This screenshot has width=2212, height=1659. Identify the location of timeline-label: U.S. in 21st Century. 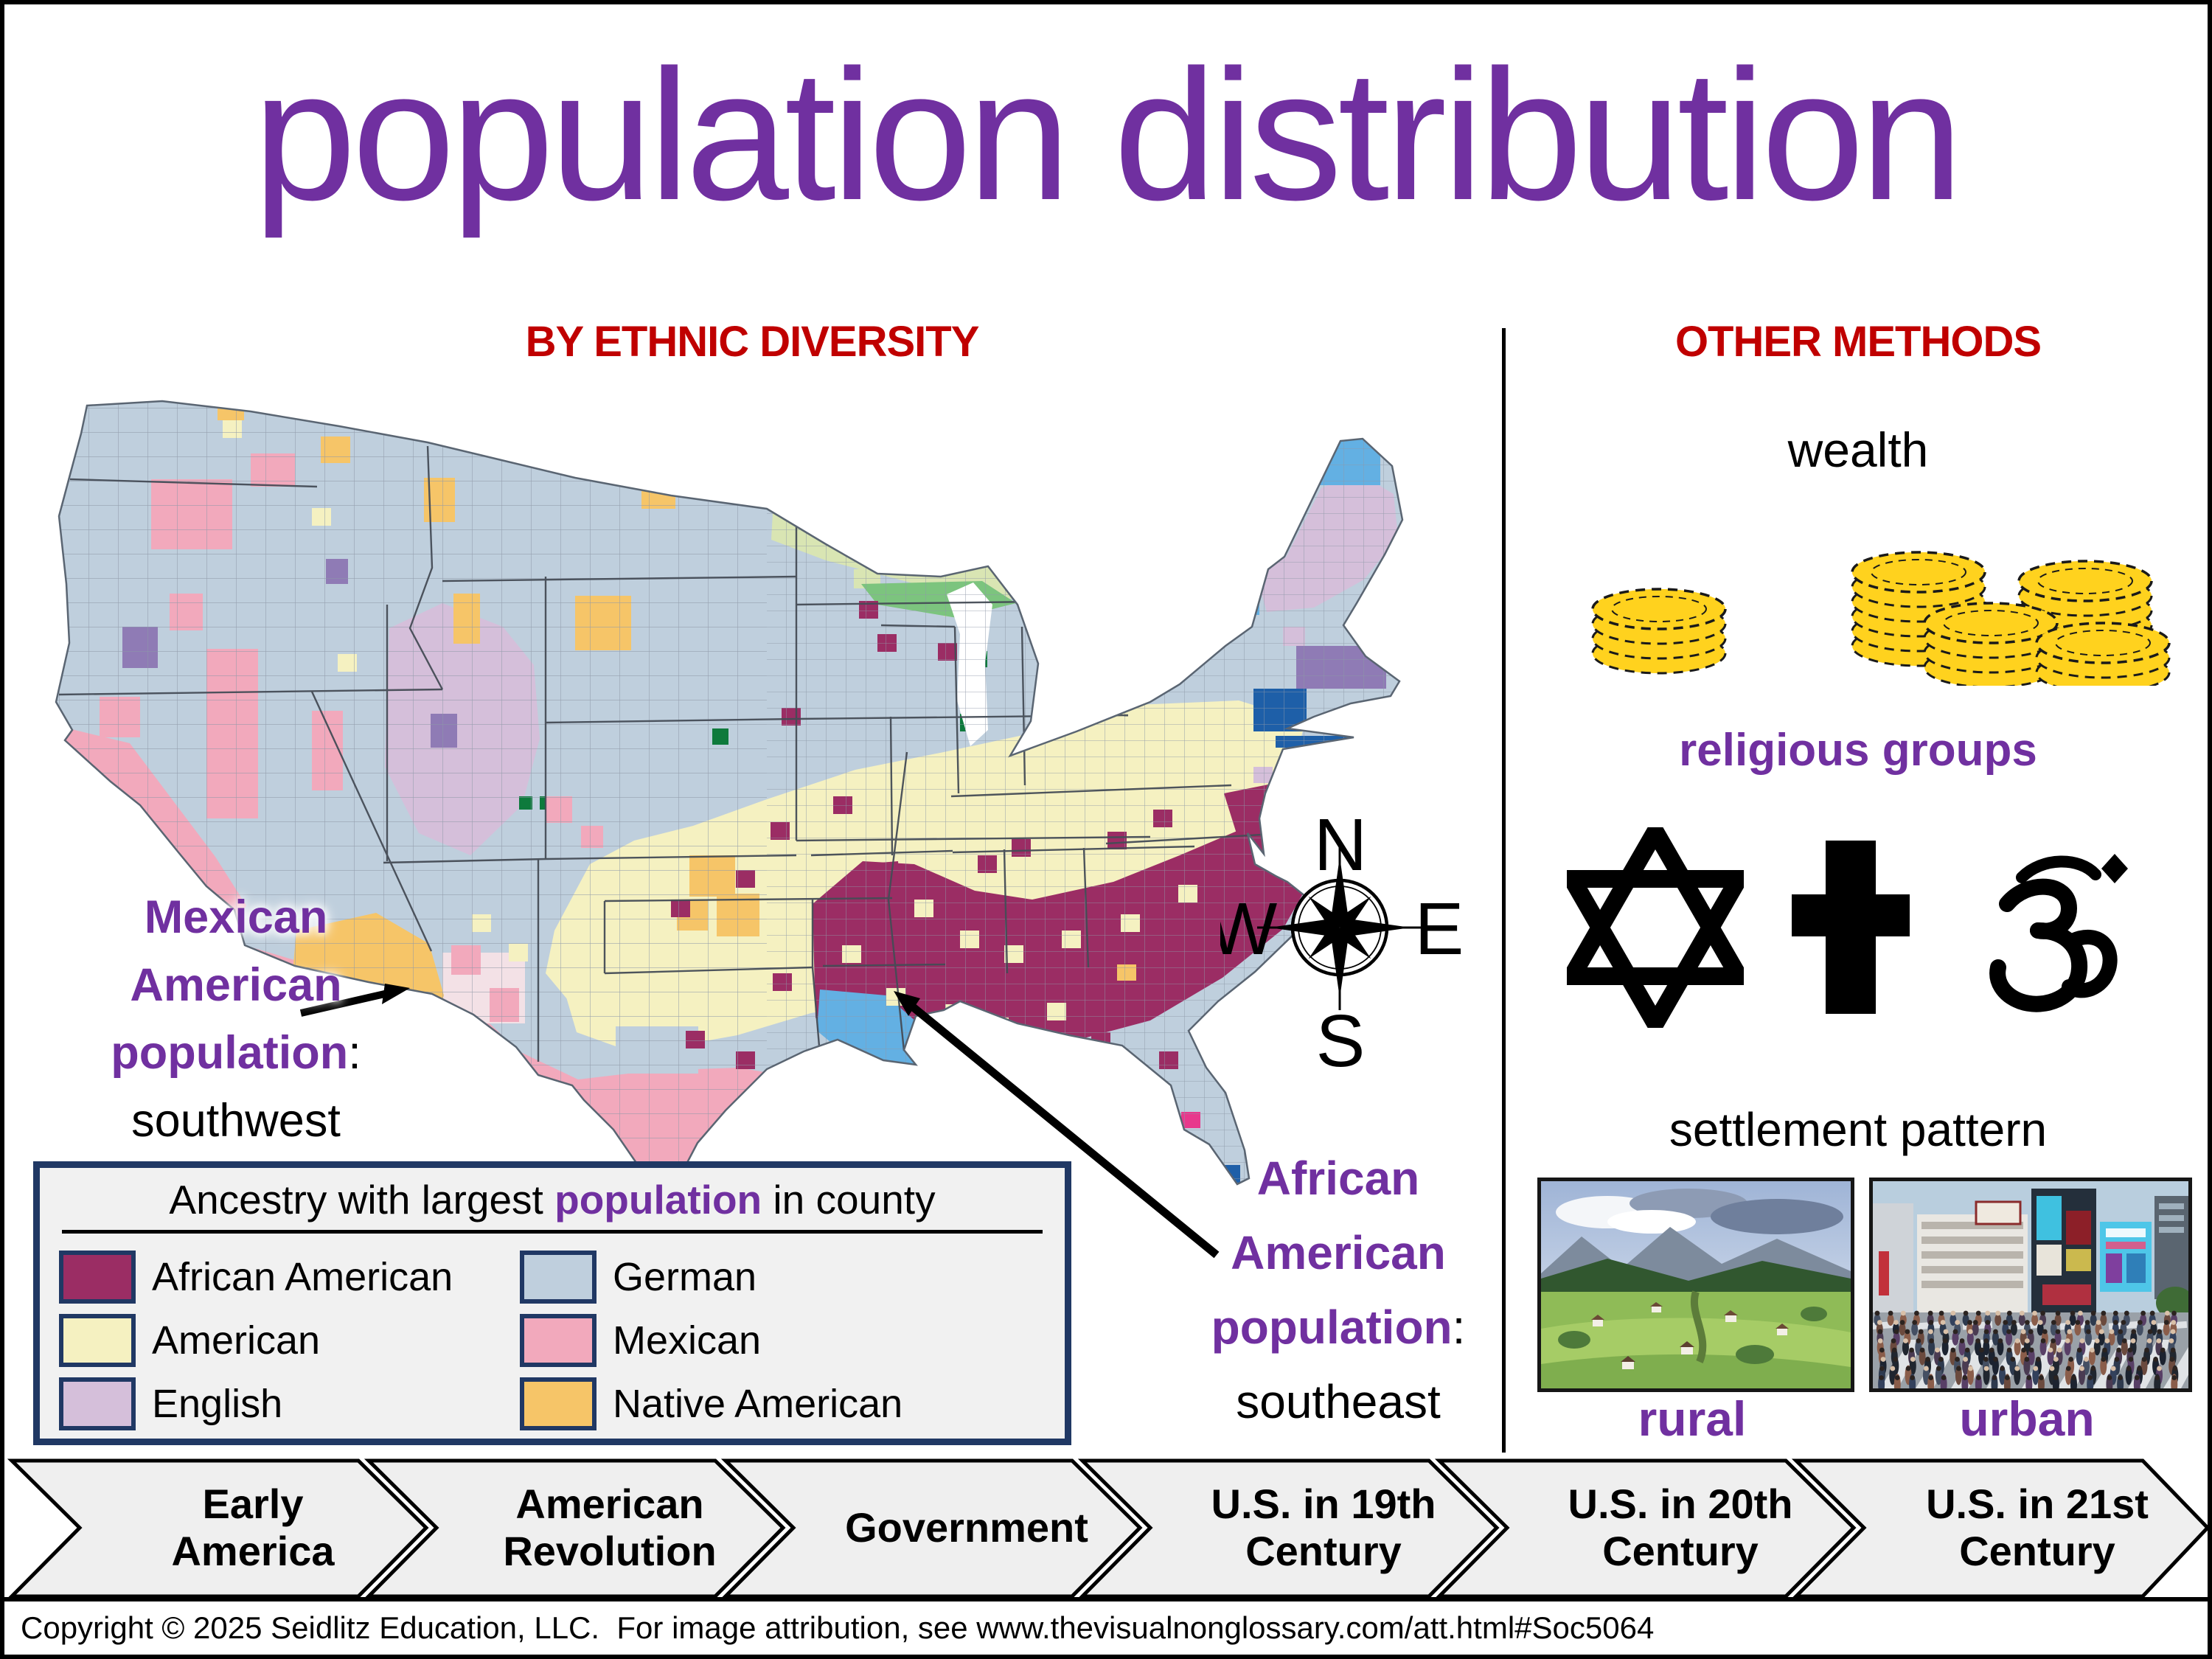
(2037, 1527).